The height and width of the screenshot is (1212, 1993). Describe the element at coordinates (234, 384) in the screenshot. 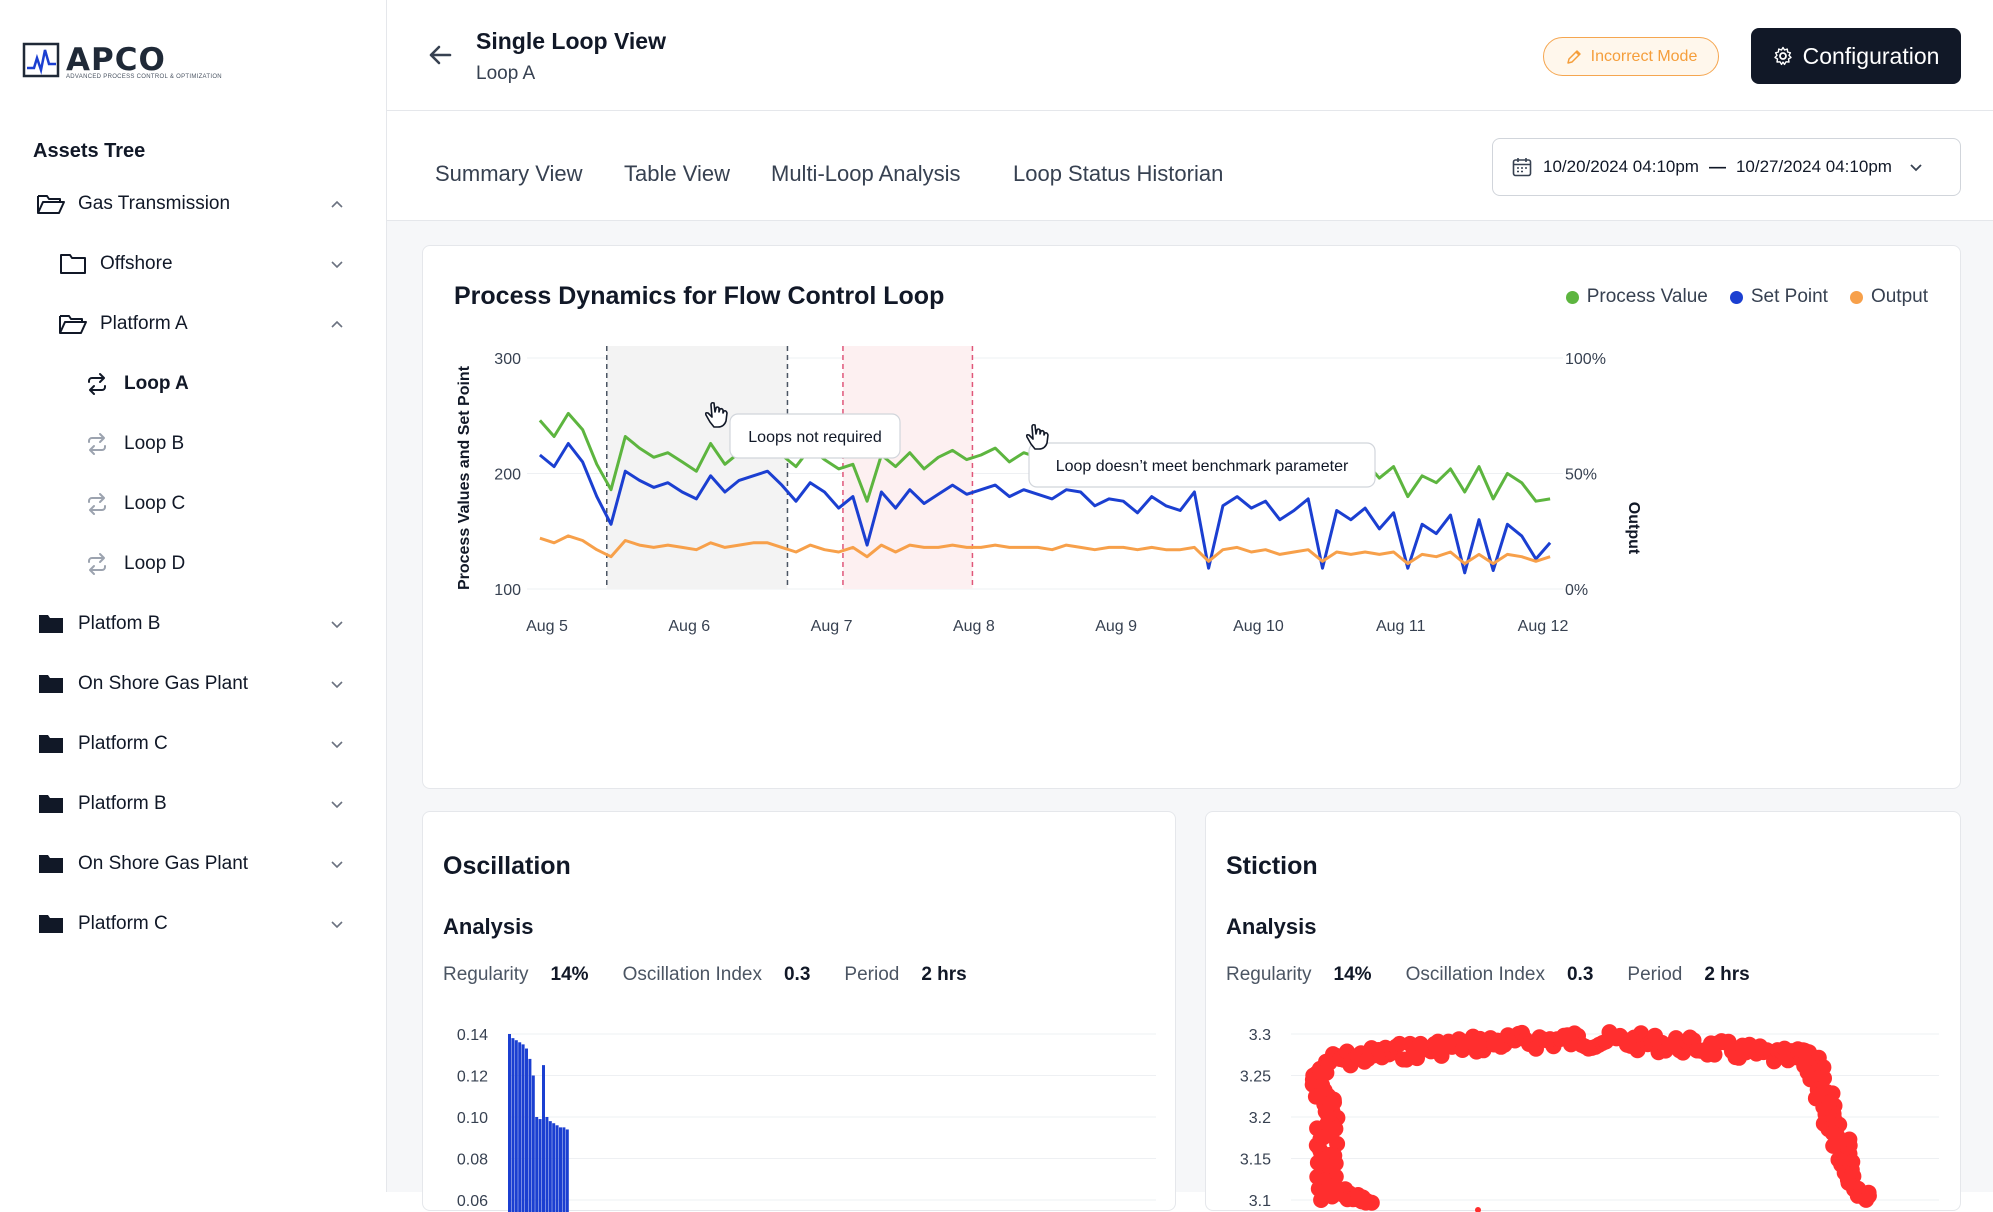

I see `sidebar-item-loop-a: Loop A` at that location.